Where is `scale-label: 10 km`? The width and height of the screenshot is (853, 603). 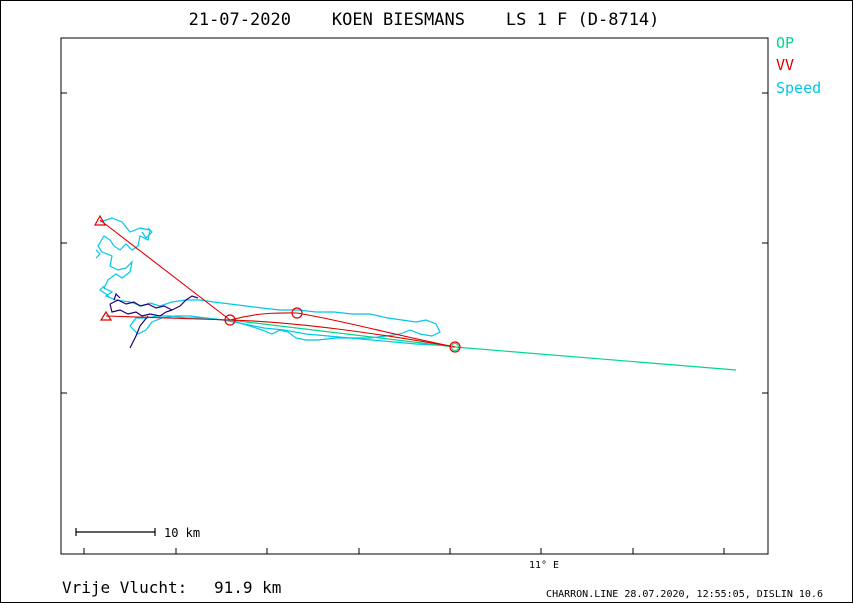 scale-label: 10 km is located at coordinates (182, 533).